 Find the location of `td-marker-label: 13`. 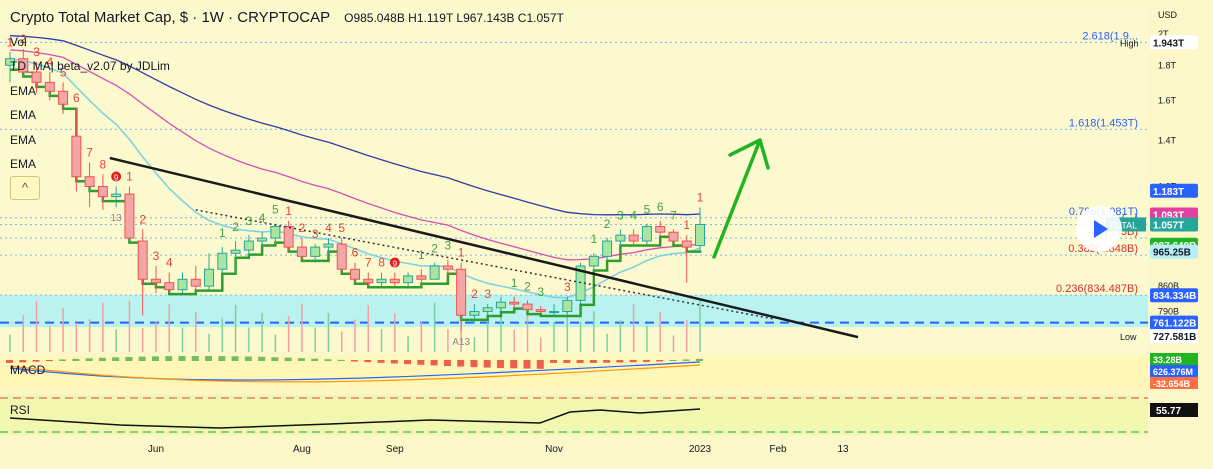

td-marker-label: 13 is located at coordinates (117, 218).